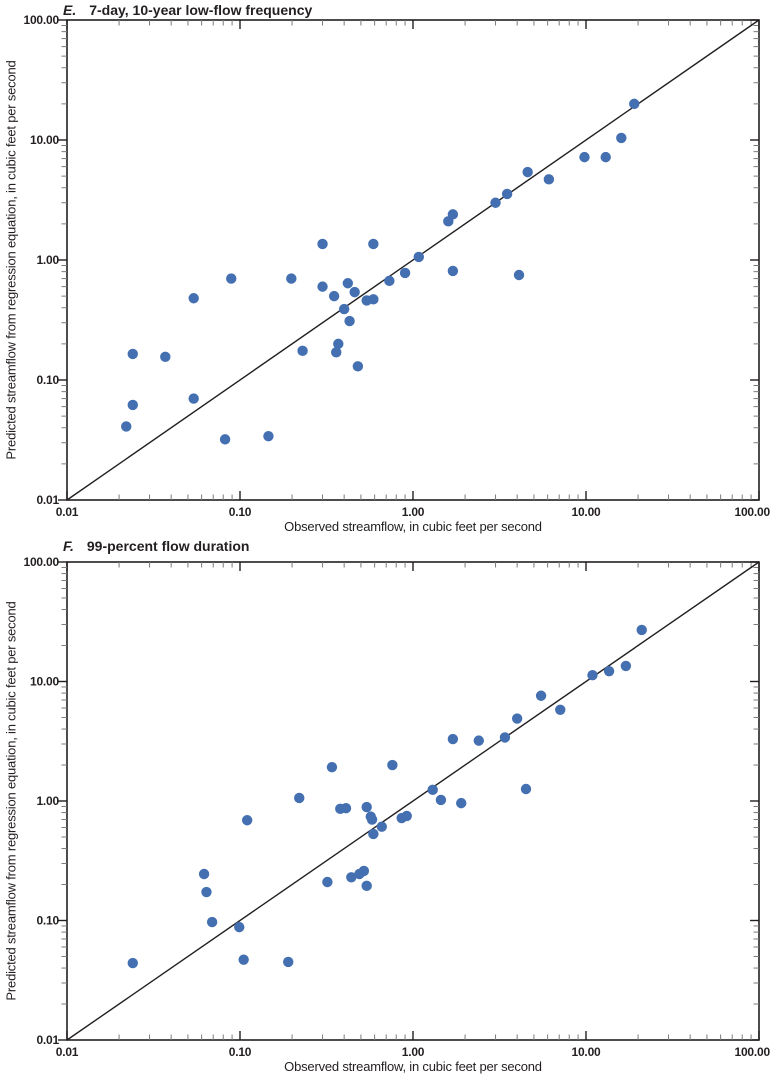 This screenshot has height=1081, width=770. I want to click on panel-e-letter: E., so click(70, 10).